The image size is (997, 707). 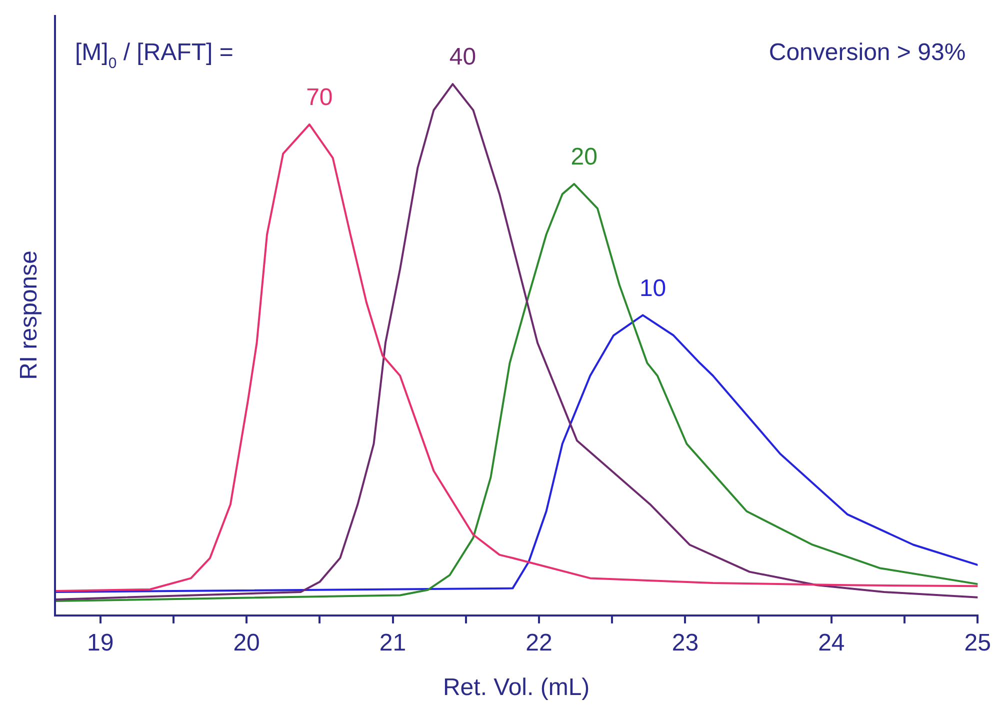 What do you see at coordinates (246, 642) in the screenshot?
I see `x-tick-label: 20` at bounding box center [246, 642].